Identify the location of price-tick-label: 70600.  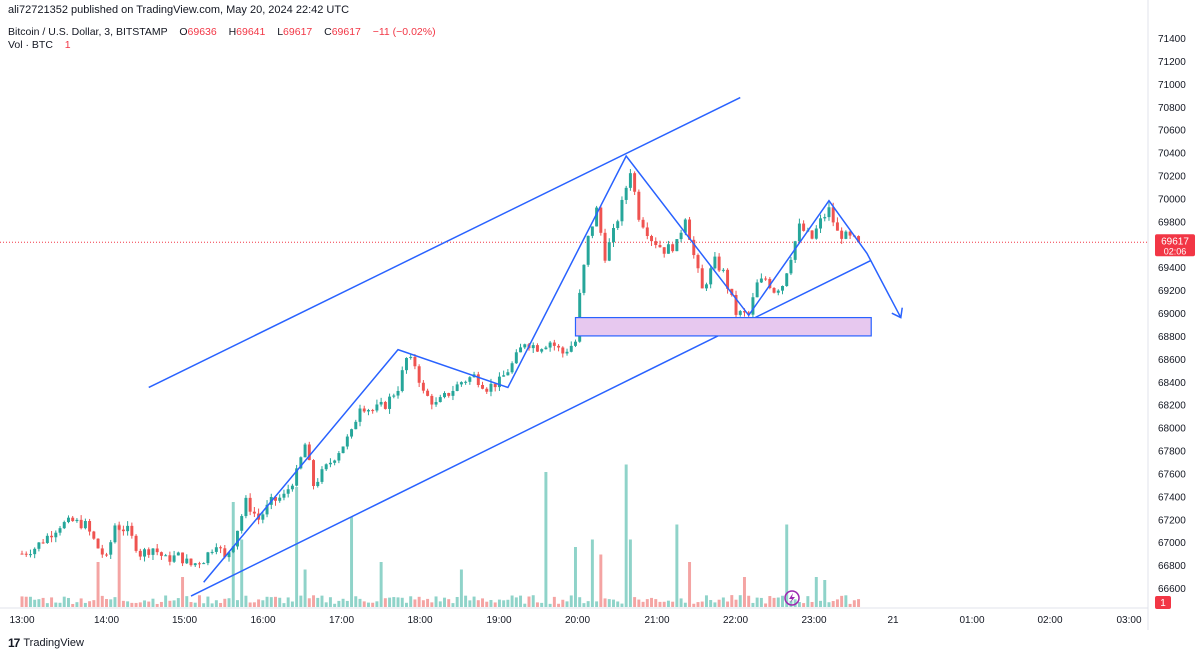
(1172, 131).